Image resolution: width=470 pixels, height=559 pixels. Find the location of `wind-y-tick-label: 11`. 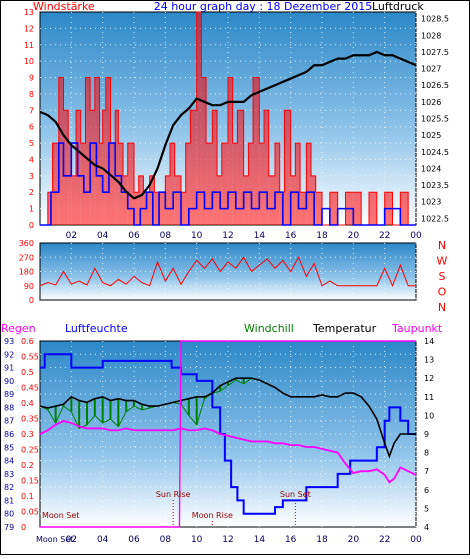

wind-y-tick-label: 11 is located at coordinates (29, 45).